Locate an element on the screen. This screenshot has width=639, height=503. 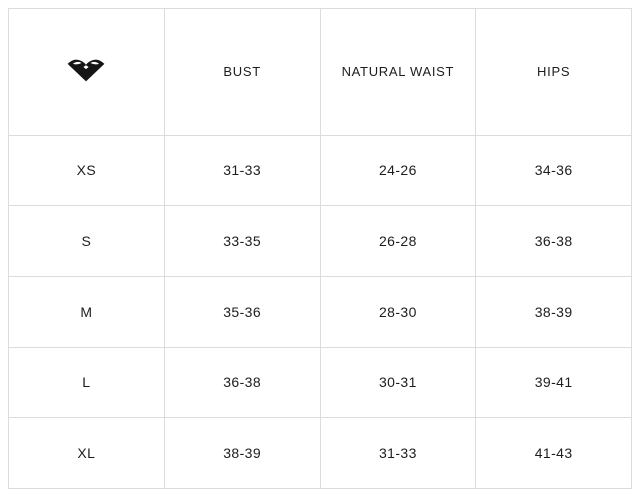
roxy-heart-logo-icon is located at coordinates (86, 70).